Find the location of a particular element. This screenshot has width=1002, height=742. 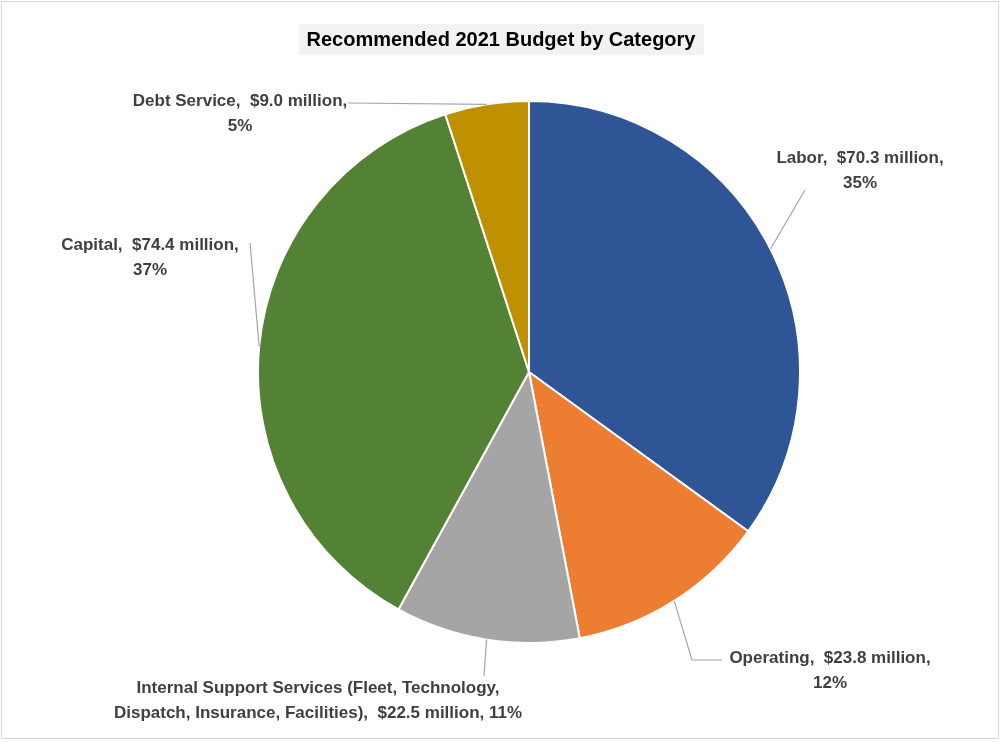

chart-title: Recommended 2021 Budget by Category is located at coordinates (501, 39).